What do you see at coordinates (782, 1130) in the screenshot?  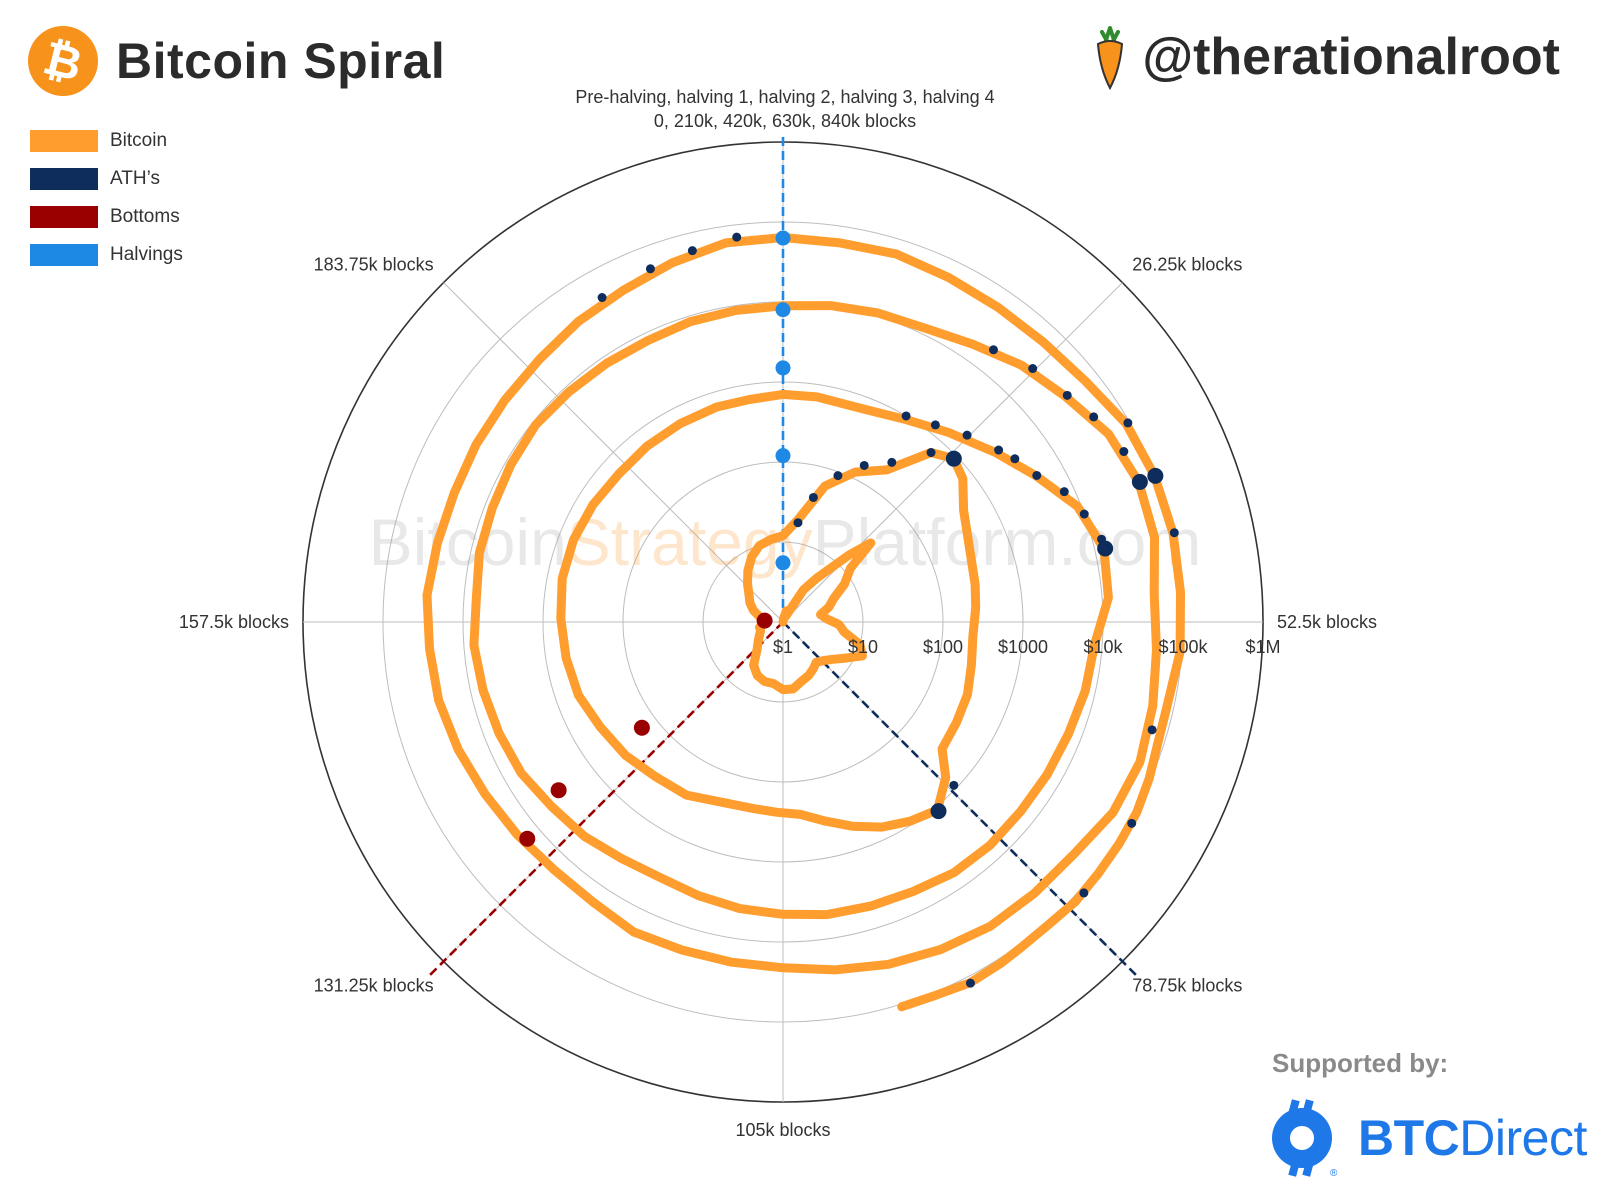 I see `angular-axis-label: 105k blocks` at bounding box center [782, 1130].